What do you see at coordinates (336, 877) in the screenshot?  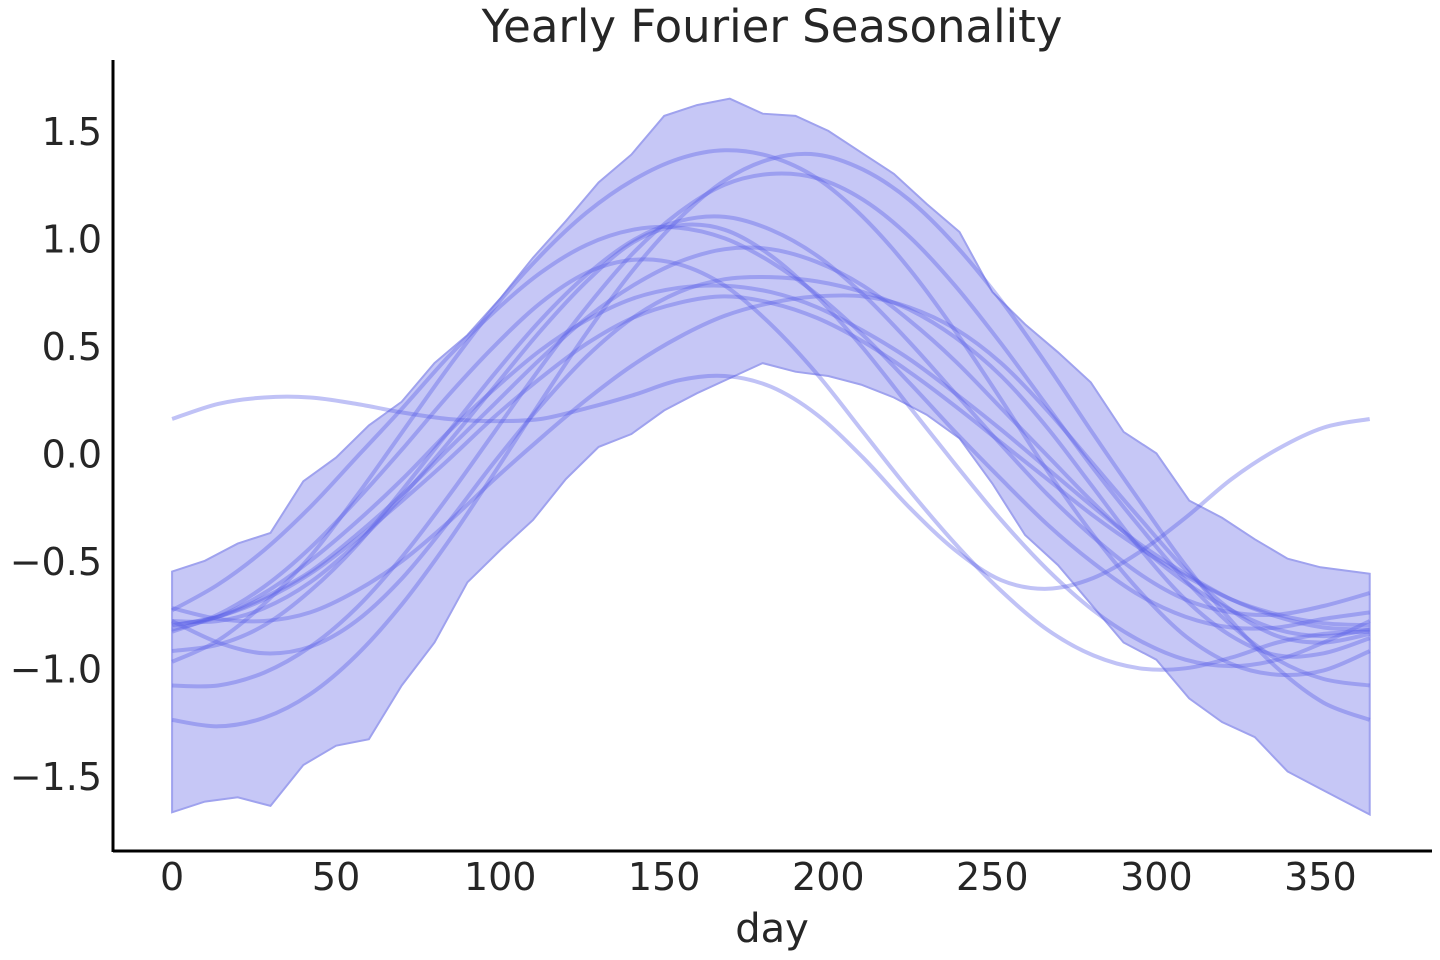 I see `x-tick-label: 50` at bounding box center [336, 877].